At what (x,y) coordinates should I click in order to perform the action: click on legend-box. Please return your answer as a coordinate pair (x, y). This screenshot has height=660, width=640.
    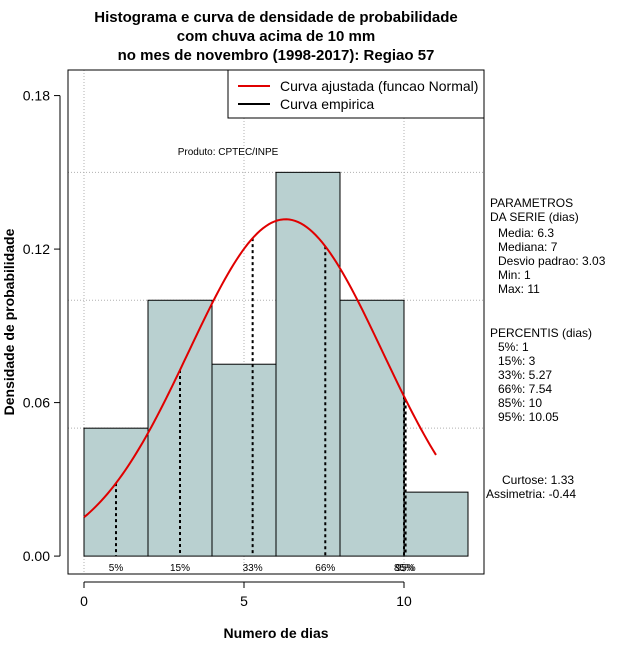
    Looking at the image, I should click on (356, 94).